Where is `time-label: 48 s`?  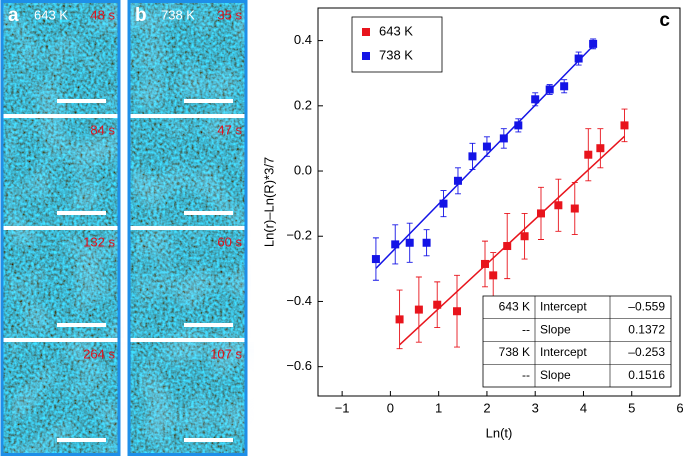
time-label: 48 s is located at coordinates (102, 14).